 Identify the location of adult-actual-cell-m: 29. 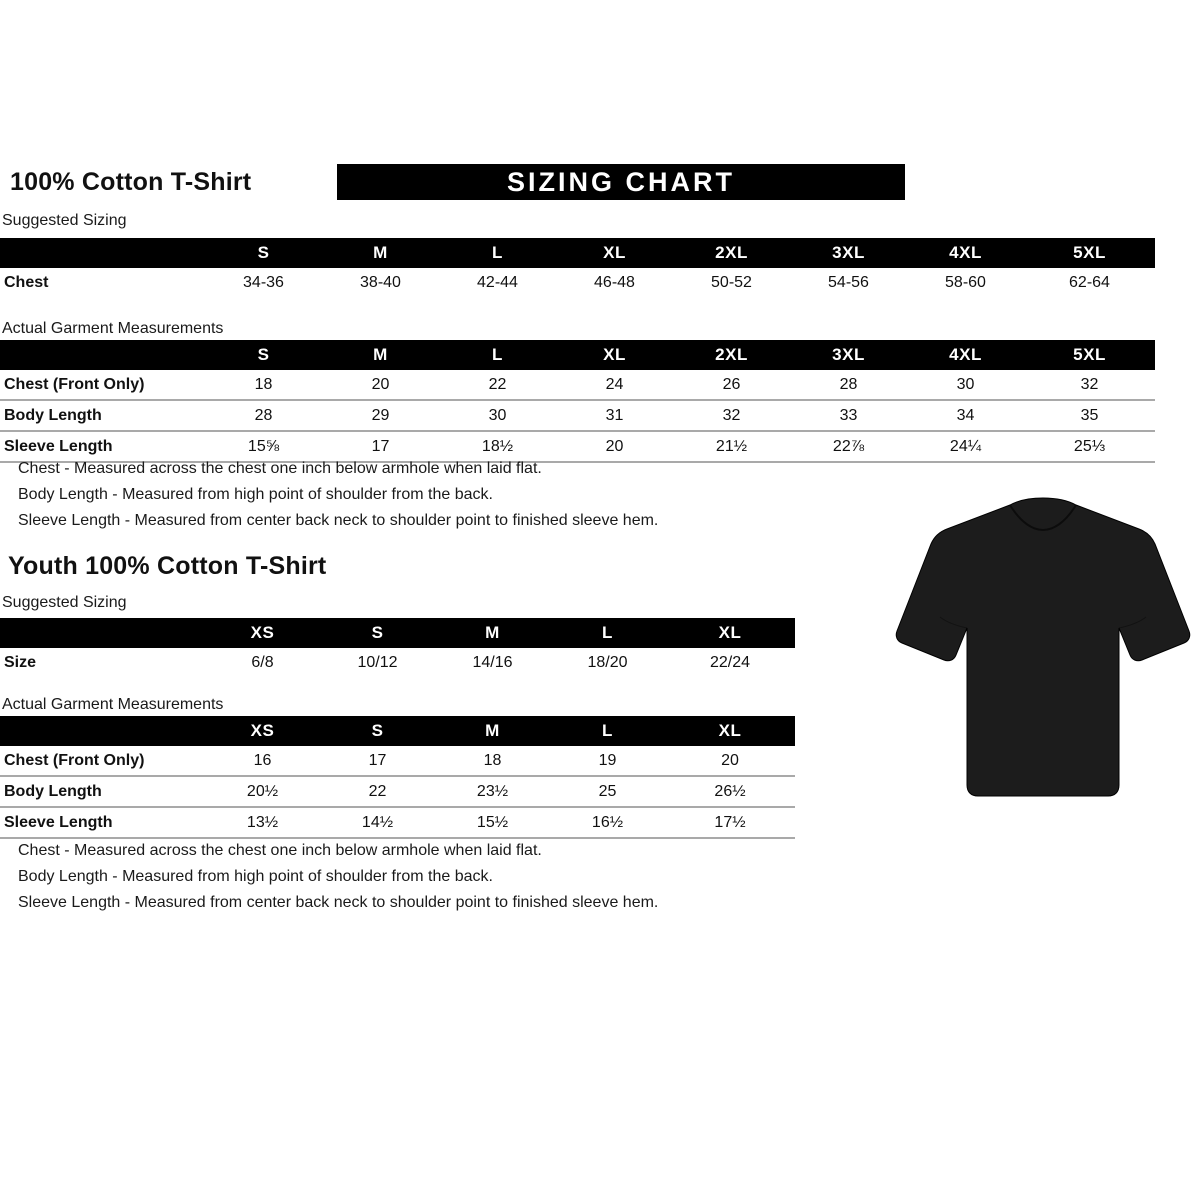
(380, 416).